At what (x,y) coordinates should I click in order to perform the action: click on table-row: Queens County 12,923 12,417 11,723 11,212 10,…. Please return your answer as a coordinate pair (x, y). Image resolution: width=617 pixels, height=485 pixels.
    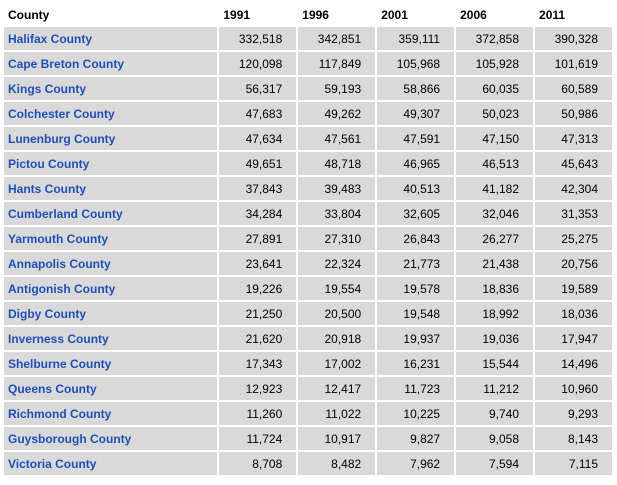
    Looking at the image, I should click on (308, 388).